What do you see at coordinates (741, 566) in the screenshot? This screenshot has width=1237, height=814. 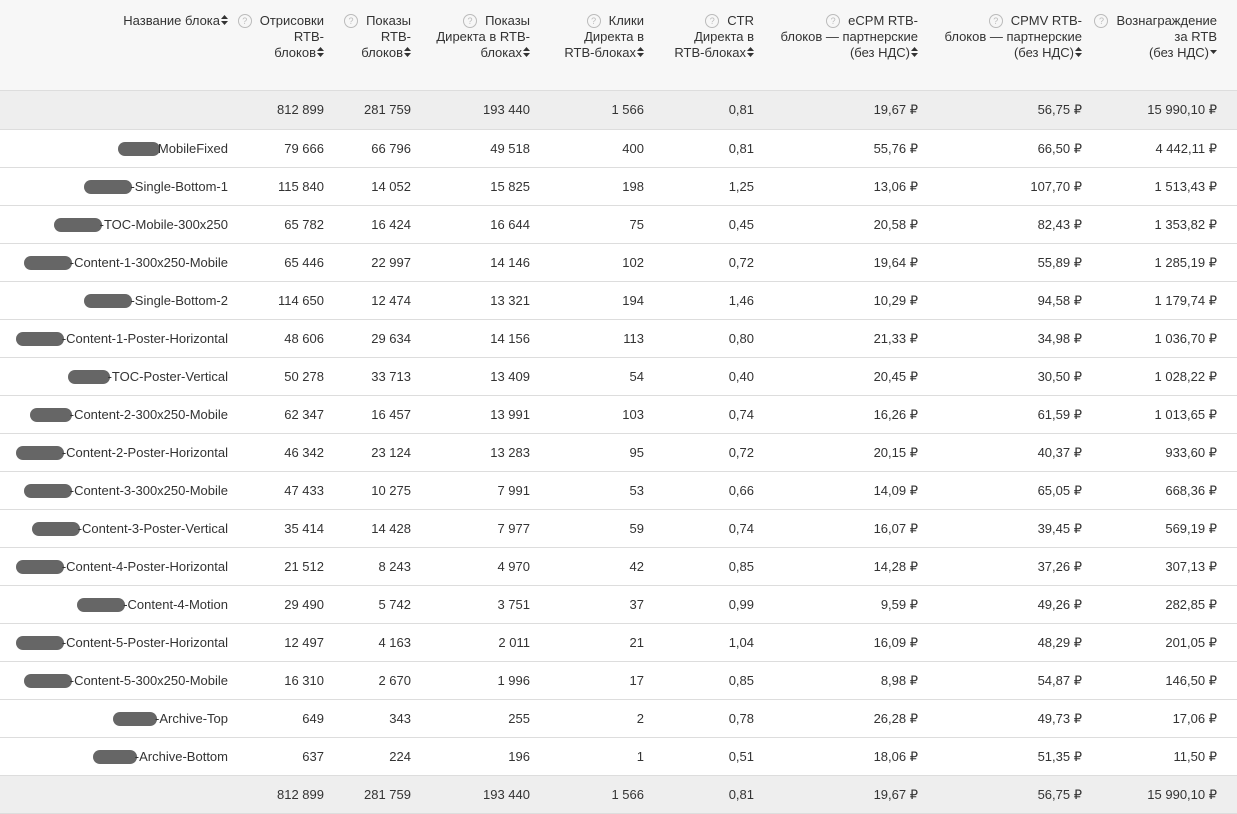 I see `cell-text: 0,85` at bounding box center [741, 566].